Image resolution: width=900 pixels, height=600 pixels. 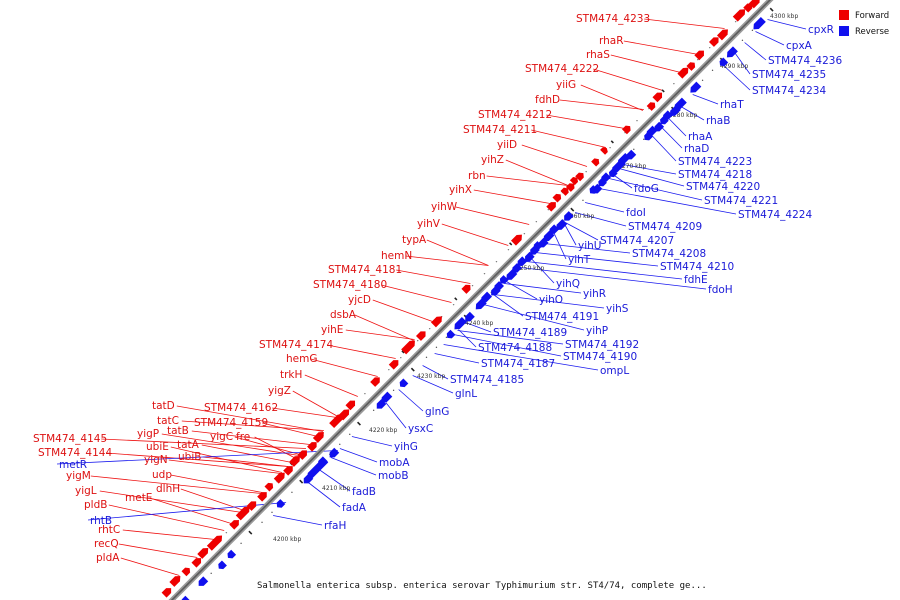 What do you see at coordinates (507, 145) in the screenshot?
I see `forward-gene-label-yiid: yiiD` at bounding box center [507, 145].